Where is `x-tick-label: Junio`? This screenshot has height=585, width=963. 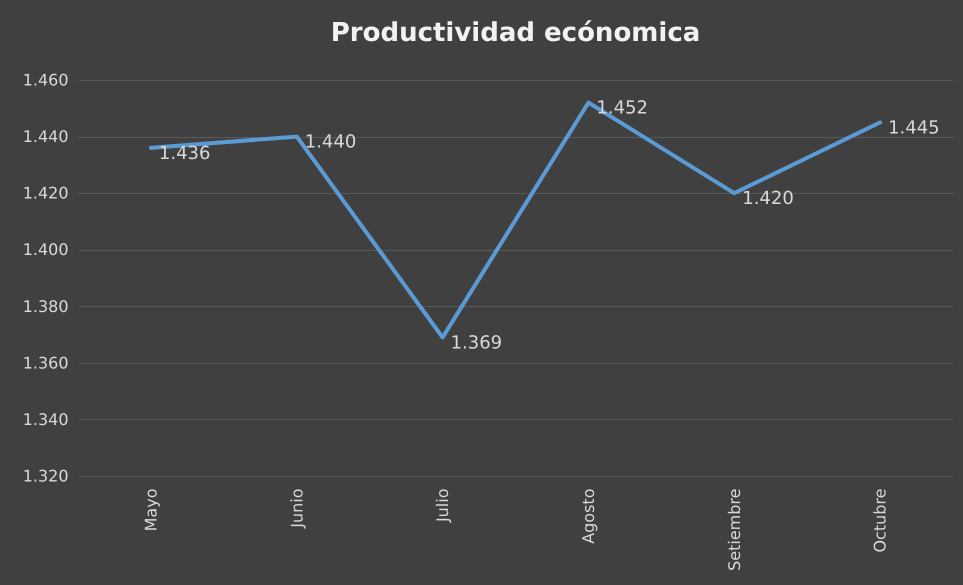 x-tick-label: Junio is located at coordinates (296, 508).